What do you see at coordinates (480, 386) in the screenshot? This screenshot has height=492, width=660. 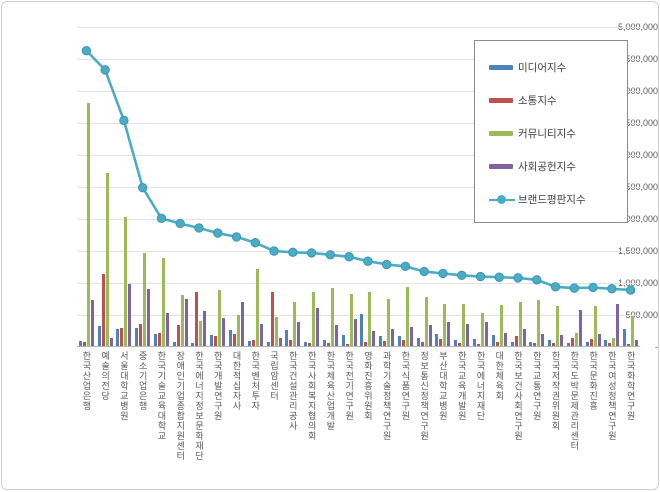 I see `x-axis-label: 한국에너지재단` at bounding box center [480, 386].